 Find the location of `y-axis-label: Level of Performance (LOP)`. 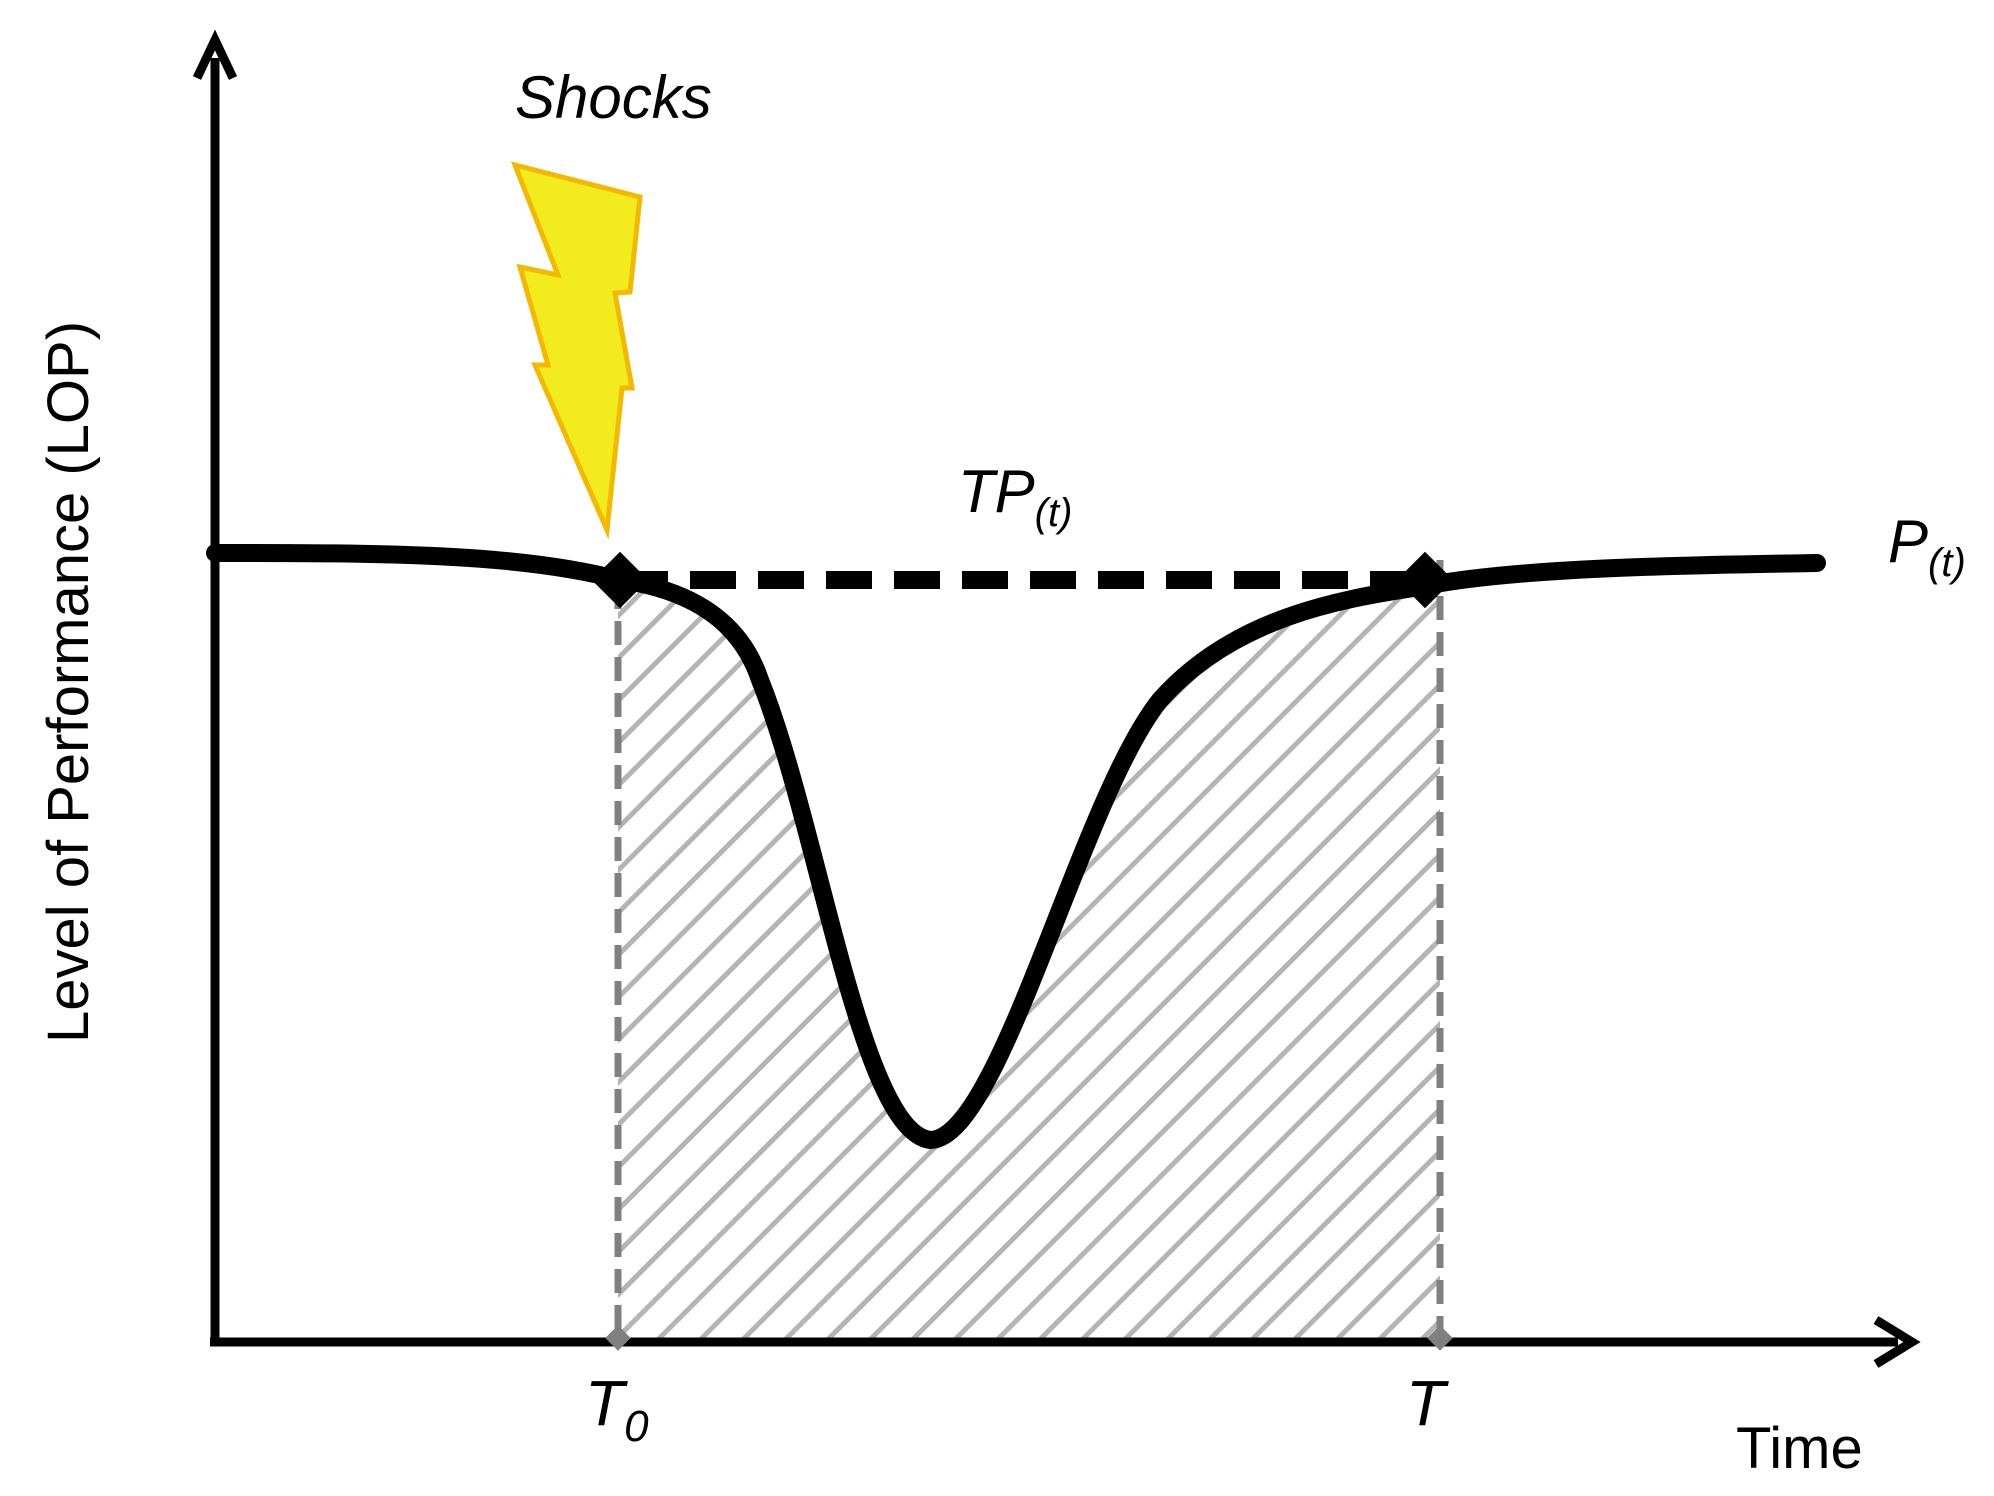

y-axis-label: Level of Performance (LOP) is located at coordinates (68, 682).